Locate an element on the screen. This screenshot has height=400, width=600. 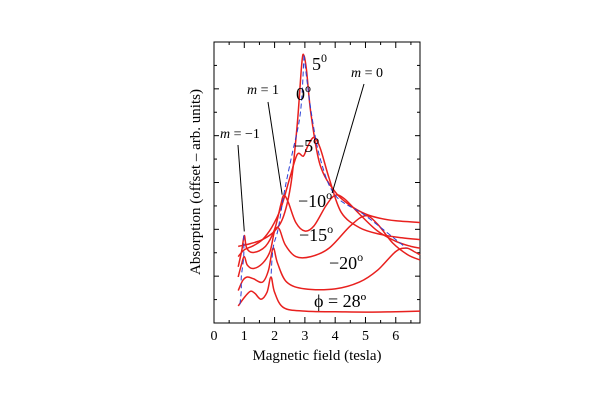
x-tick-labels: 0 1 2 3 4 5 6 is located at coordinates (305, 336).